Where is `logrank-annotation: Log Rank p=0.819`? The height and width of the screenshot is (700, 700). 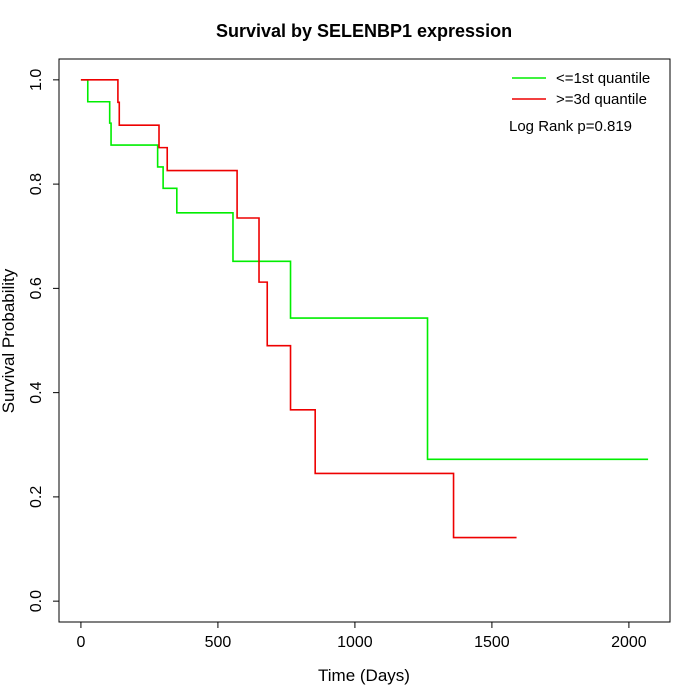
logrank-annotation: Log Rank p=0.819 is located at coordinates (570, 126).